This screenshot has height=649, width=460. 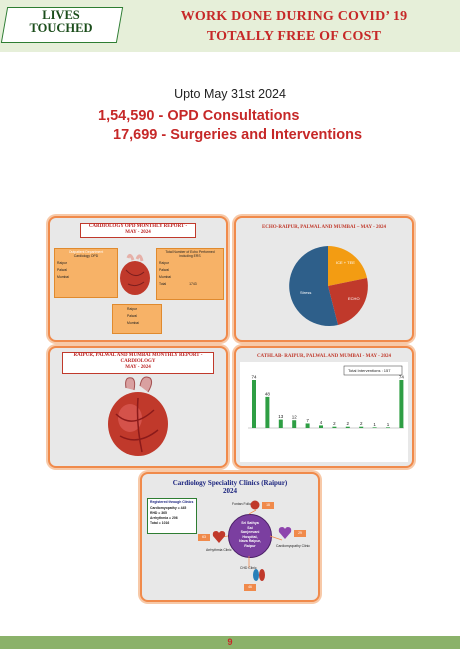 What do you see at coordinates (230, 491) in the screenshot?
I see `clinics-title-line-2: 2024` at bounding box center [230, 491].